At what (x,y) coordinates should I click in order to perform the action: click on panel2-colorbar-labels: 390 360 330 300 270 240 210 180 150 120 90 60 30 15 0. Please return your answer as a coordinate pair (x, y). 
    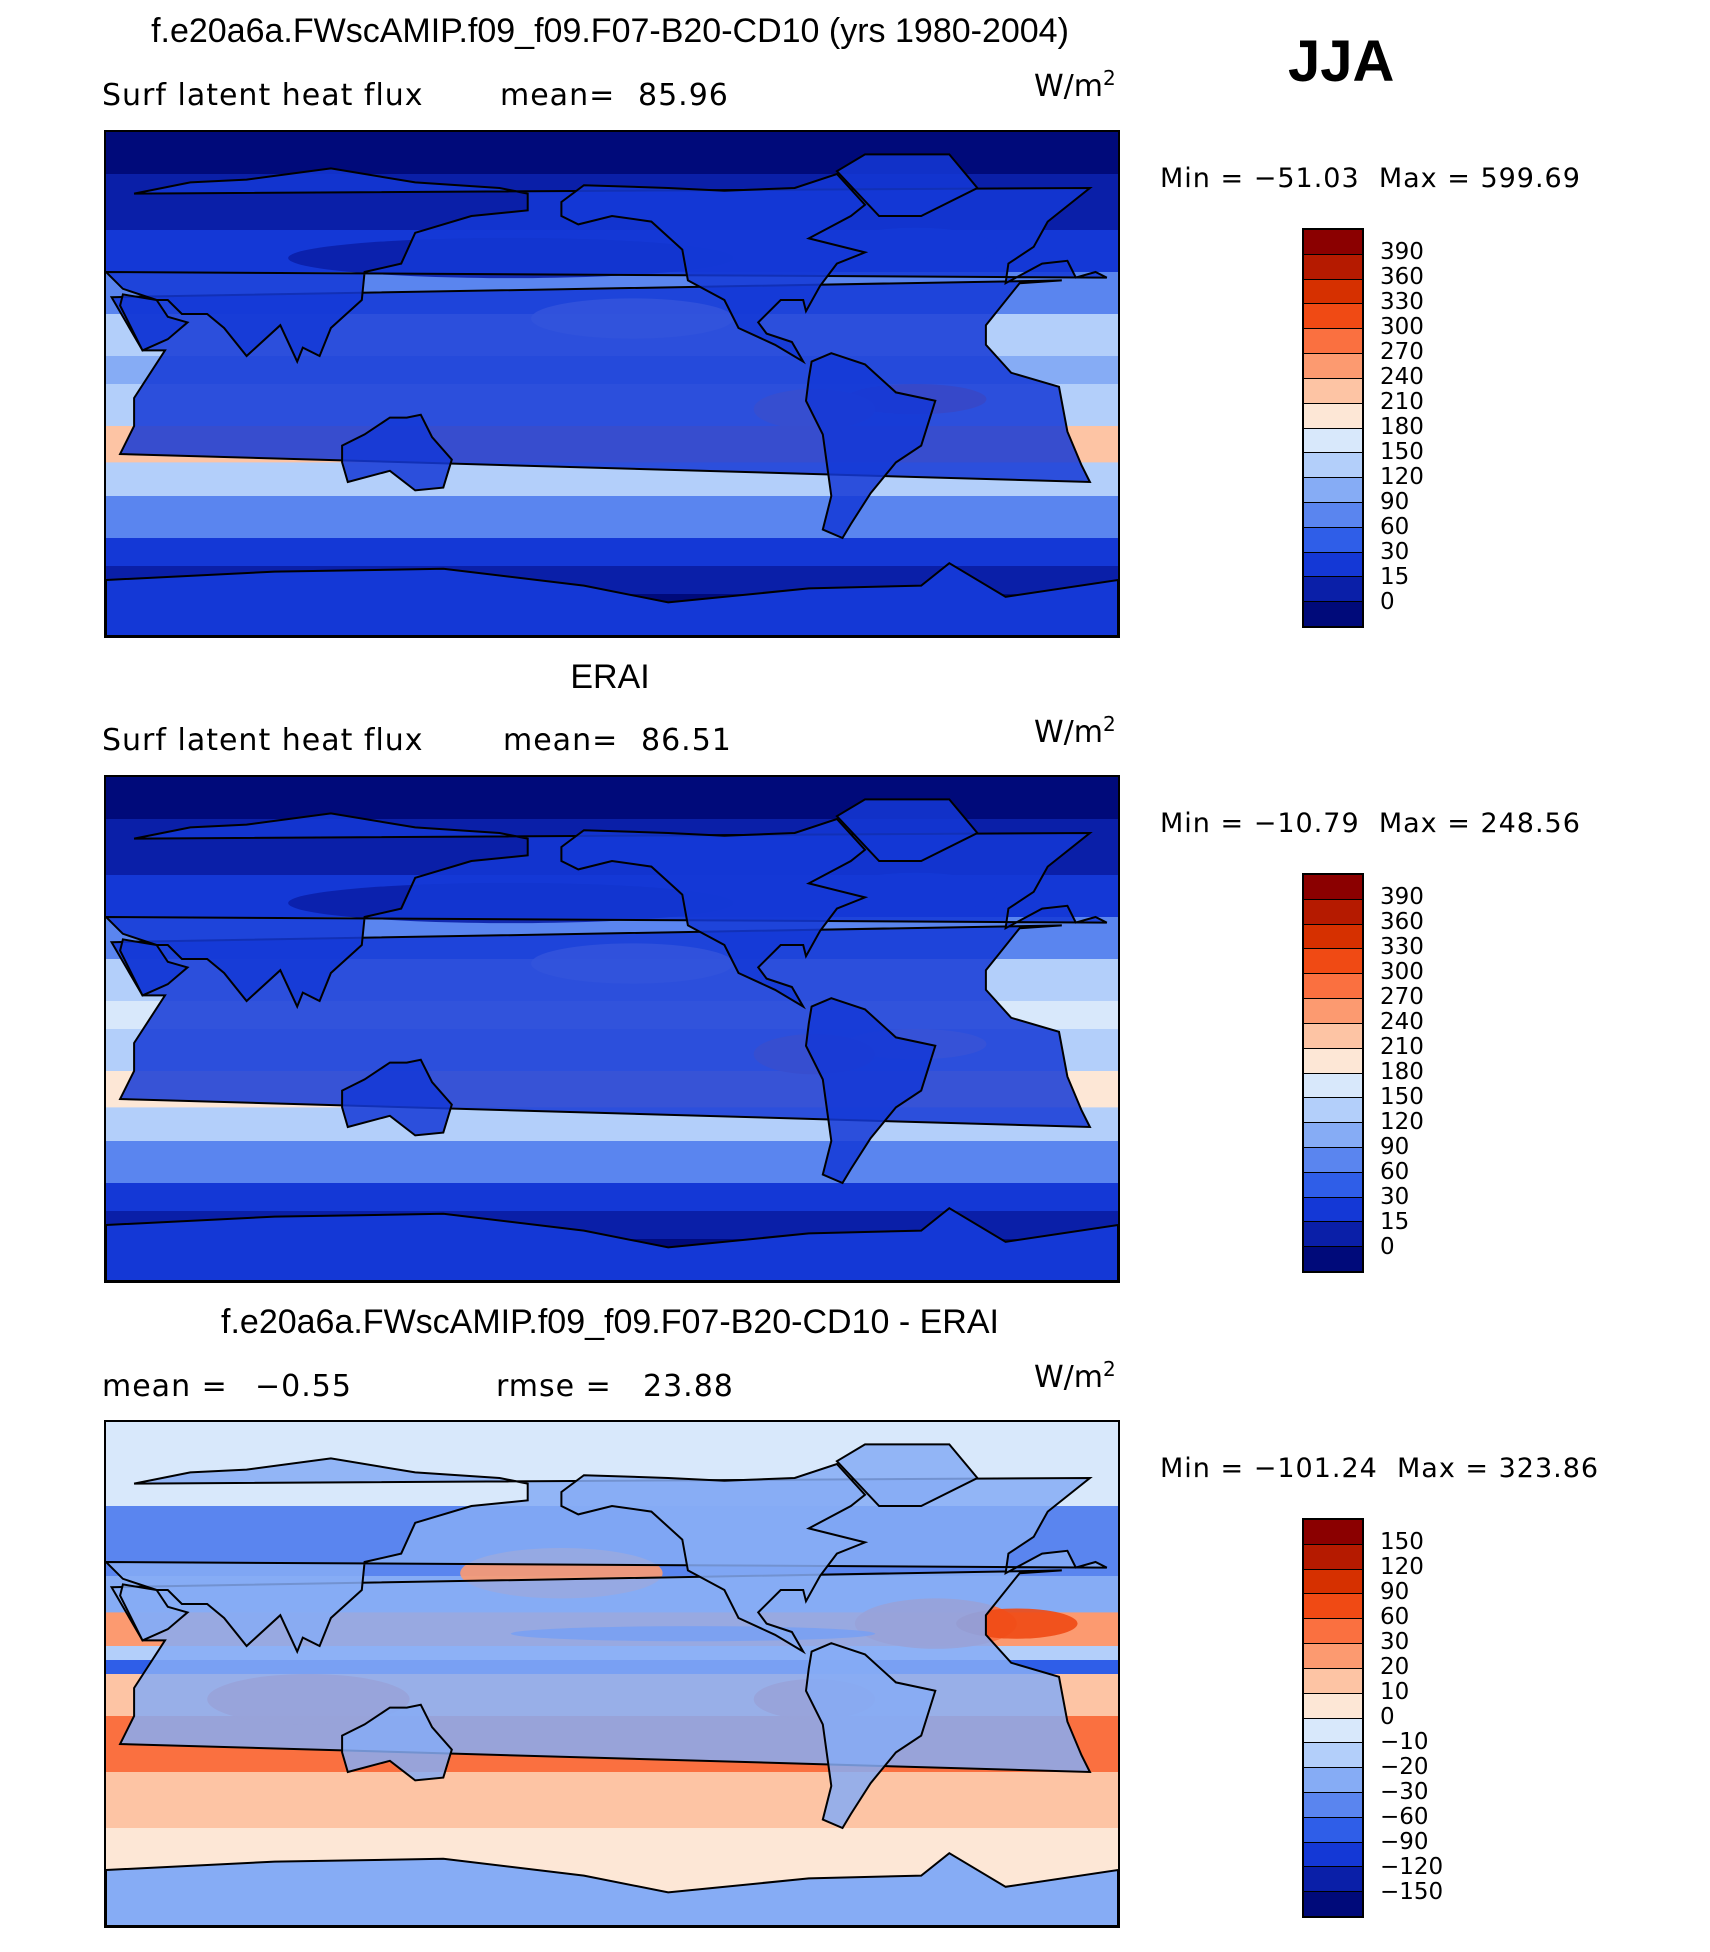
    Looking at the image, I should click on (1402, 1072).